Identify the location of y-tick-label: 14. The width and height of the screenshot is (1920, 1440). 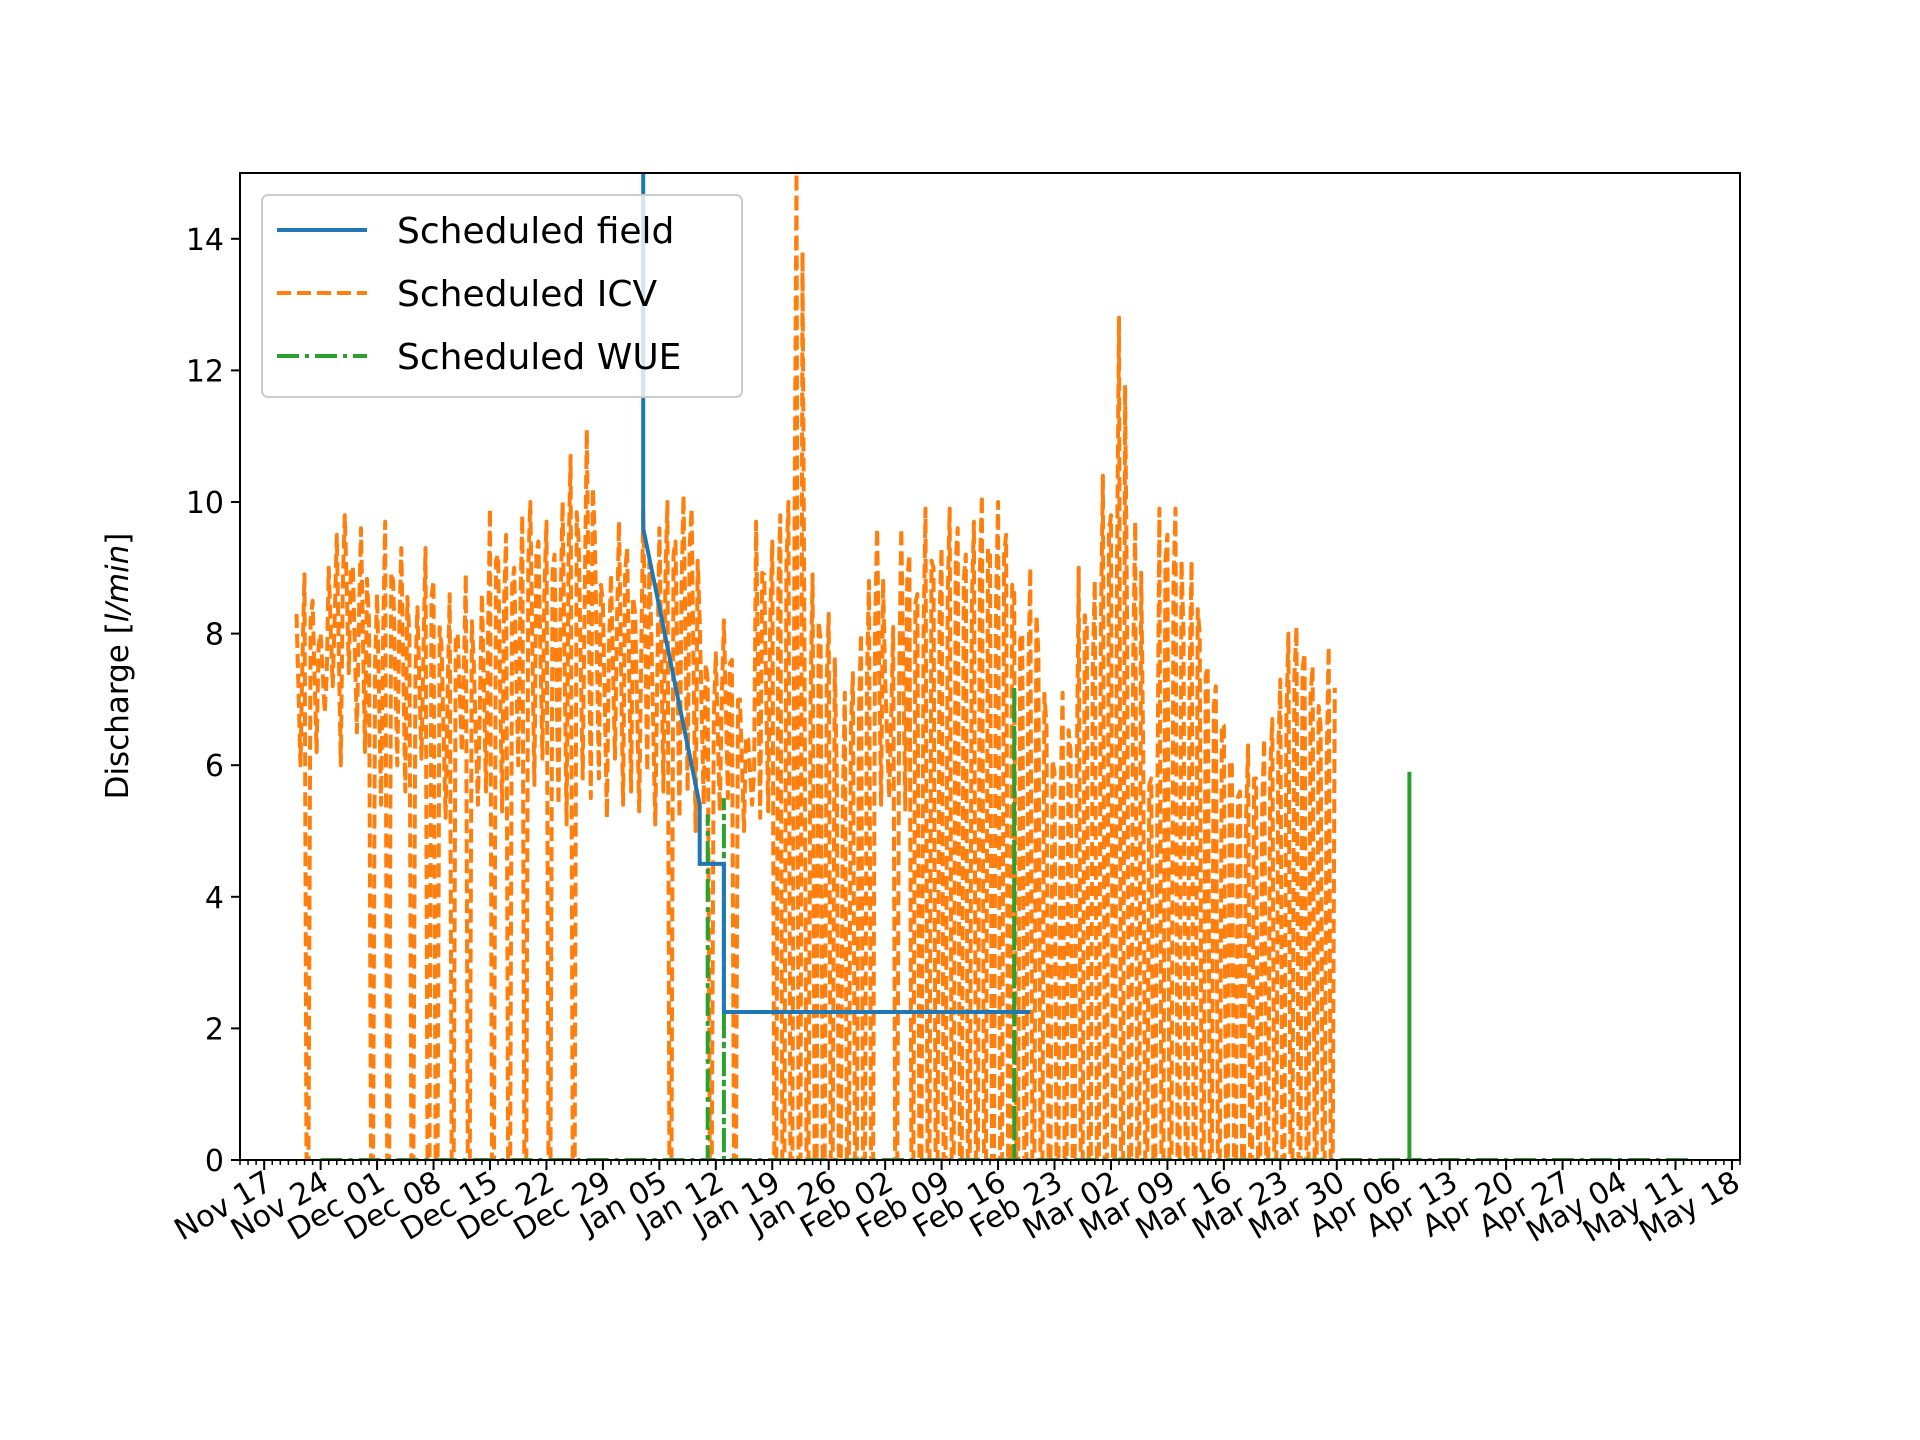
(205, 240).